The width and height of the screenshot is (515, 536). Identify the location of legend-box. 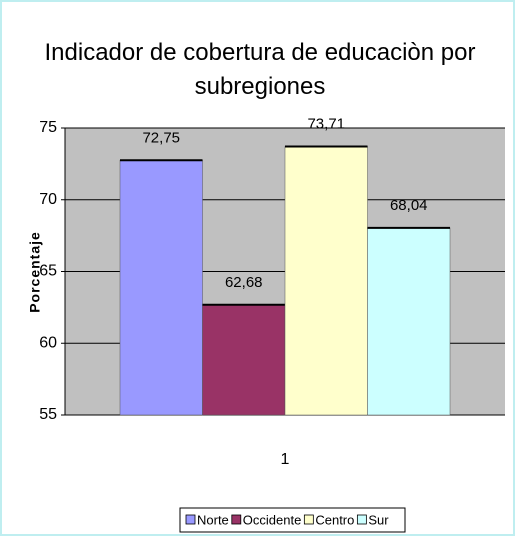
(292, 520).